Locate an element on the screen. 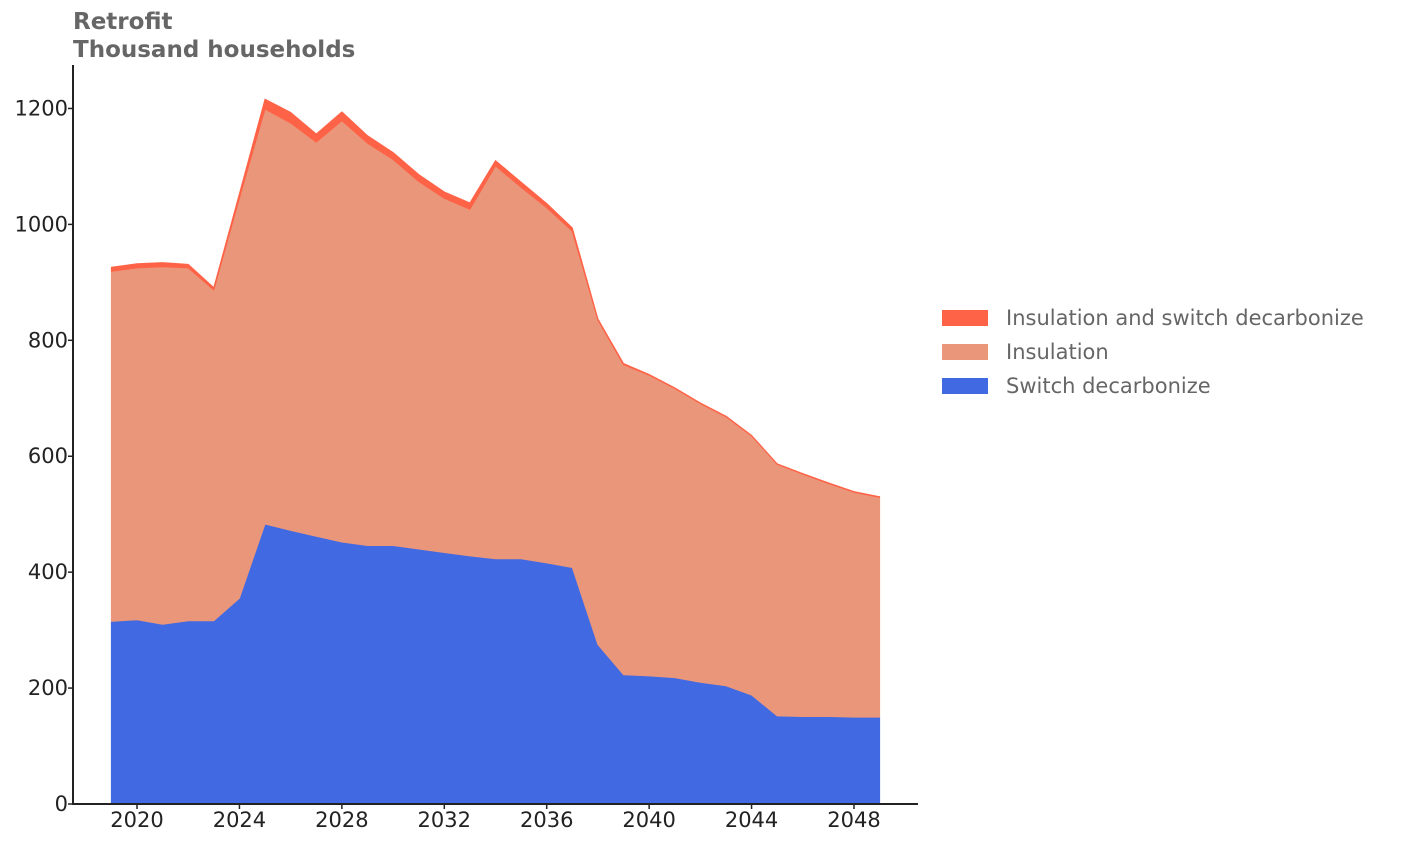  chart-subtitle: Thousand households is located at coordinates (214, 50).